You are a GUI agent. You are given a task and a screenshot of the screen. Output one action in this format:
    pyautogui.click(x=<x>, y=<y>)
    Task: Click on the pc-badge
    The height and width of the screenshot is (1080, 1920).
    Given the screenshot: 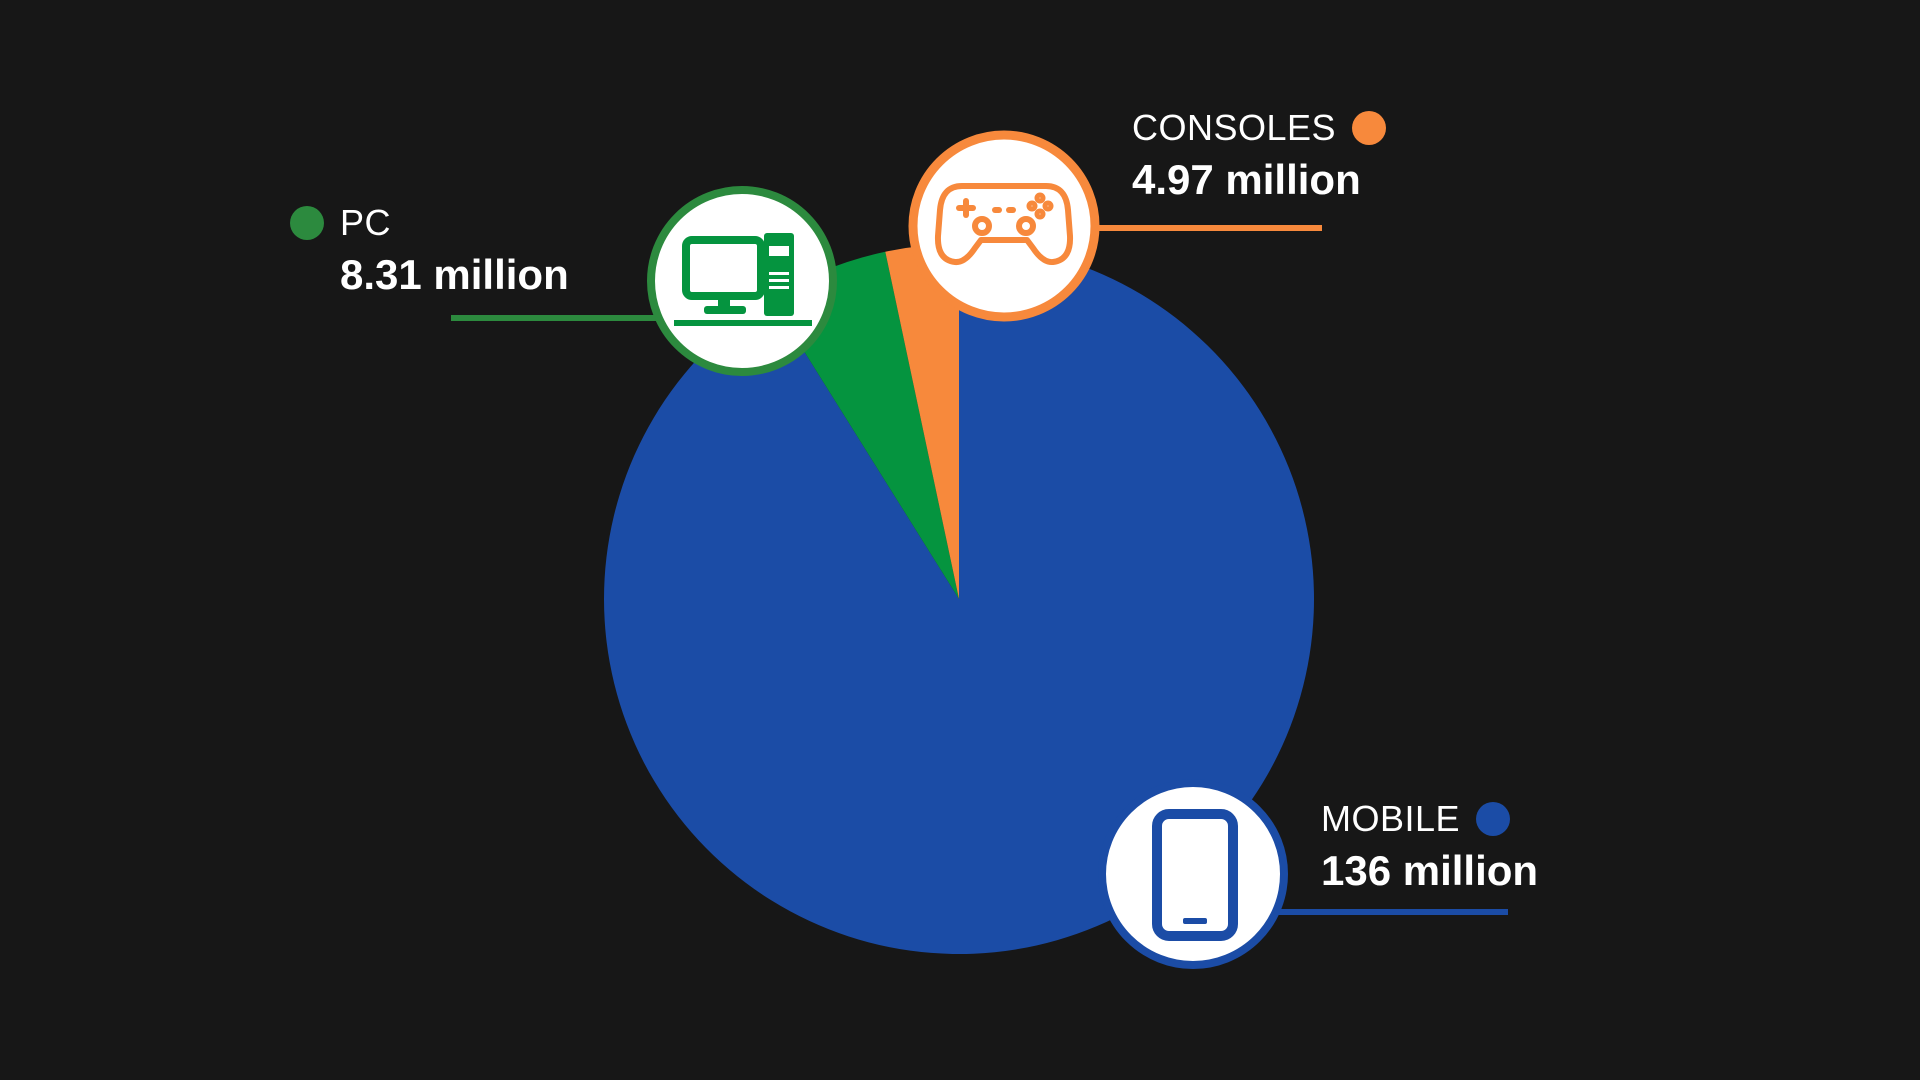 What is the action you would take?
    pyautogui.click(x=742, y=281)
    